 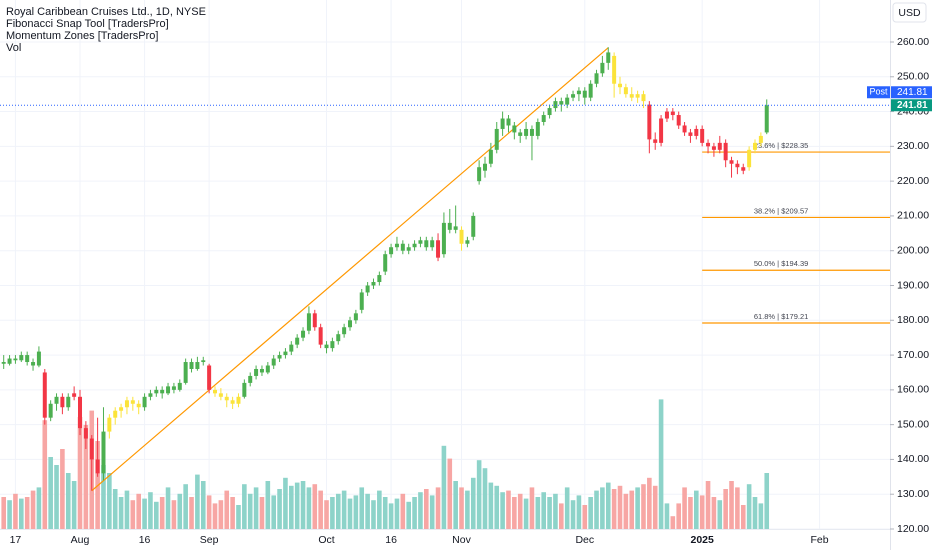 I want to click on fib-label: 38.2% | $209.57, so click(x=781, y=210).